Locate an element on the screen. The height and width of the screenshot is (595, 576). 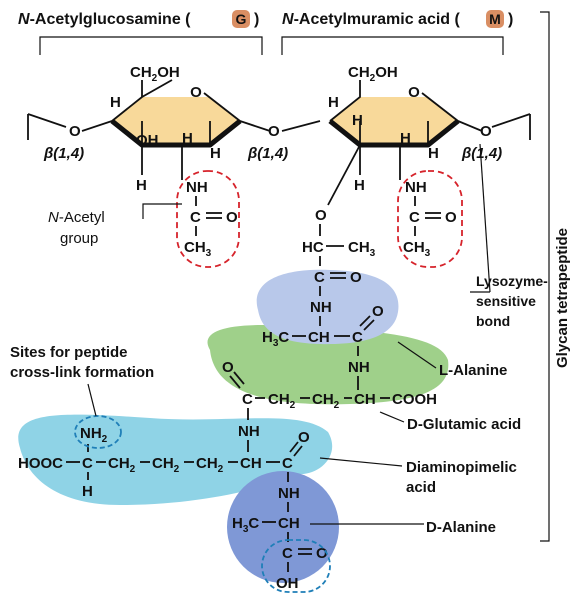
lactyl-chain: O HC CH3 C O is located at coordinates (339, 251).